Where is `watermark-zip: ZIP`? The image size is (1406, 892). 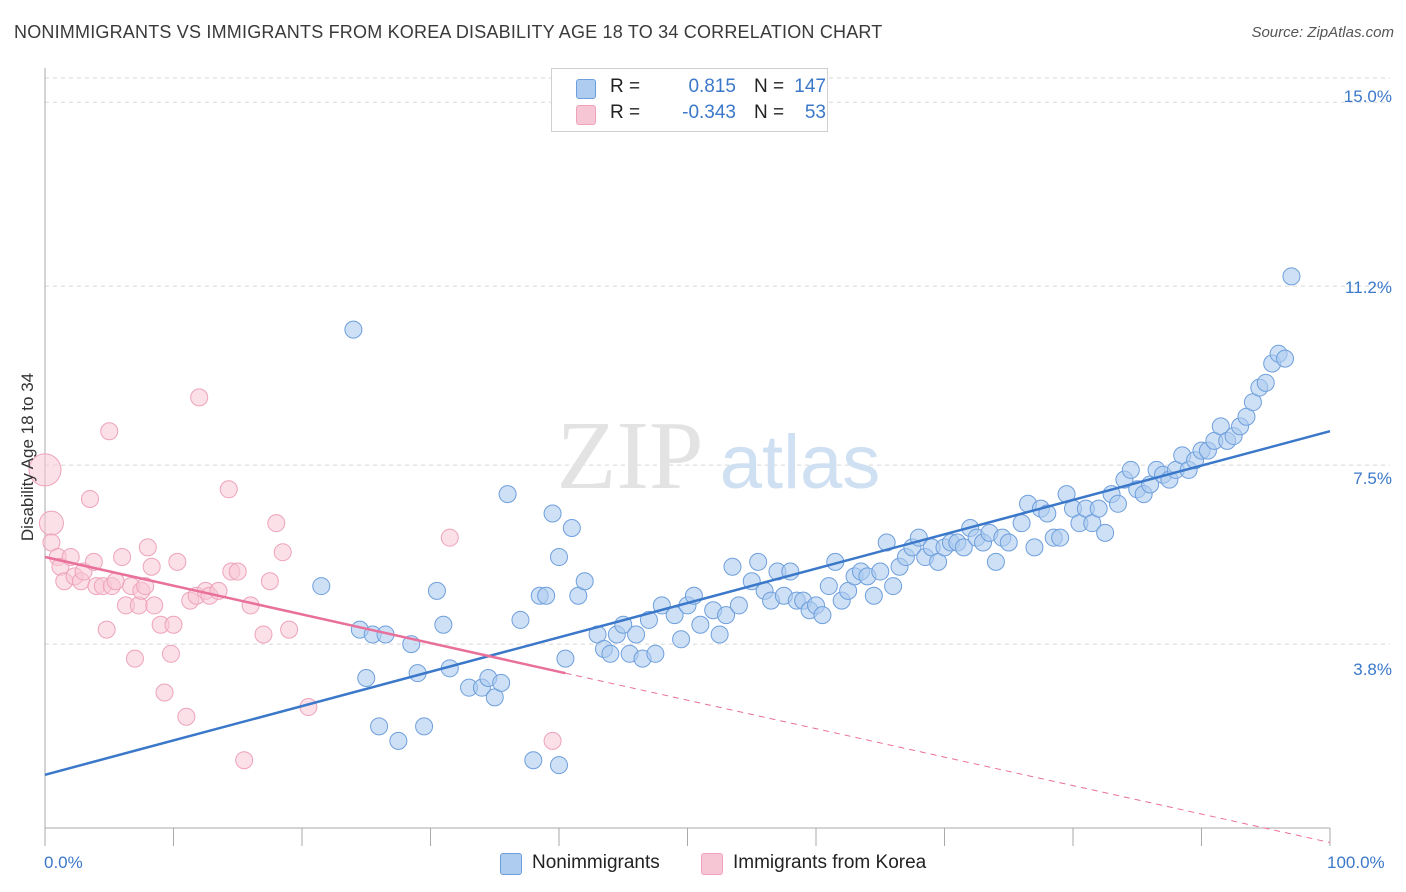
watermark-zip: ZIP is located at coordinates (630, 456).